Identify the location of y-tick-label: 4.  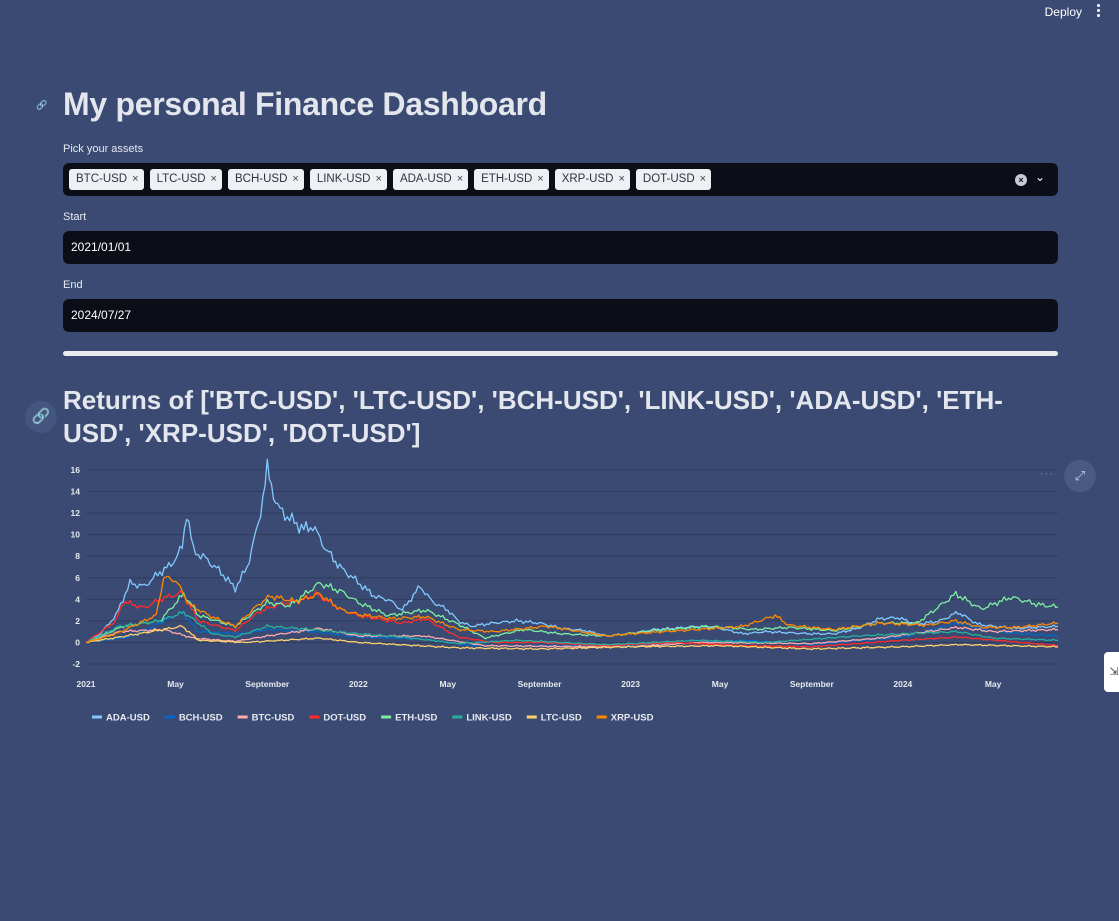
(77, 599).